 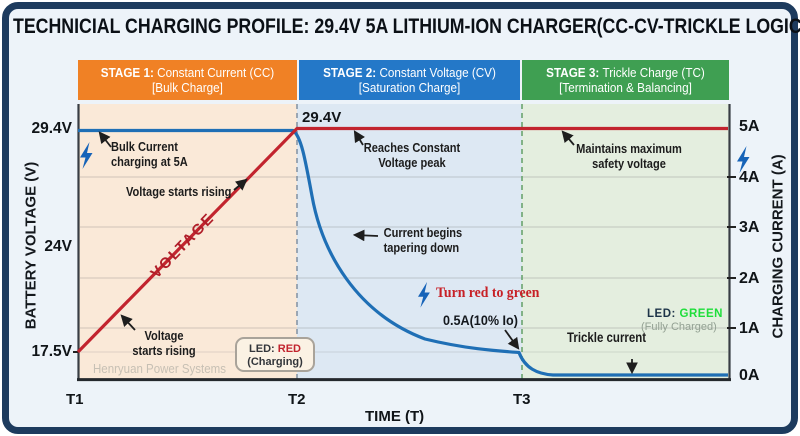 What do you see at coordinates (573, 72) in the screenshot?
I see `stage3-name: STAGE 3:` at bounding box center [573, 72].